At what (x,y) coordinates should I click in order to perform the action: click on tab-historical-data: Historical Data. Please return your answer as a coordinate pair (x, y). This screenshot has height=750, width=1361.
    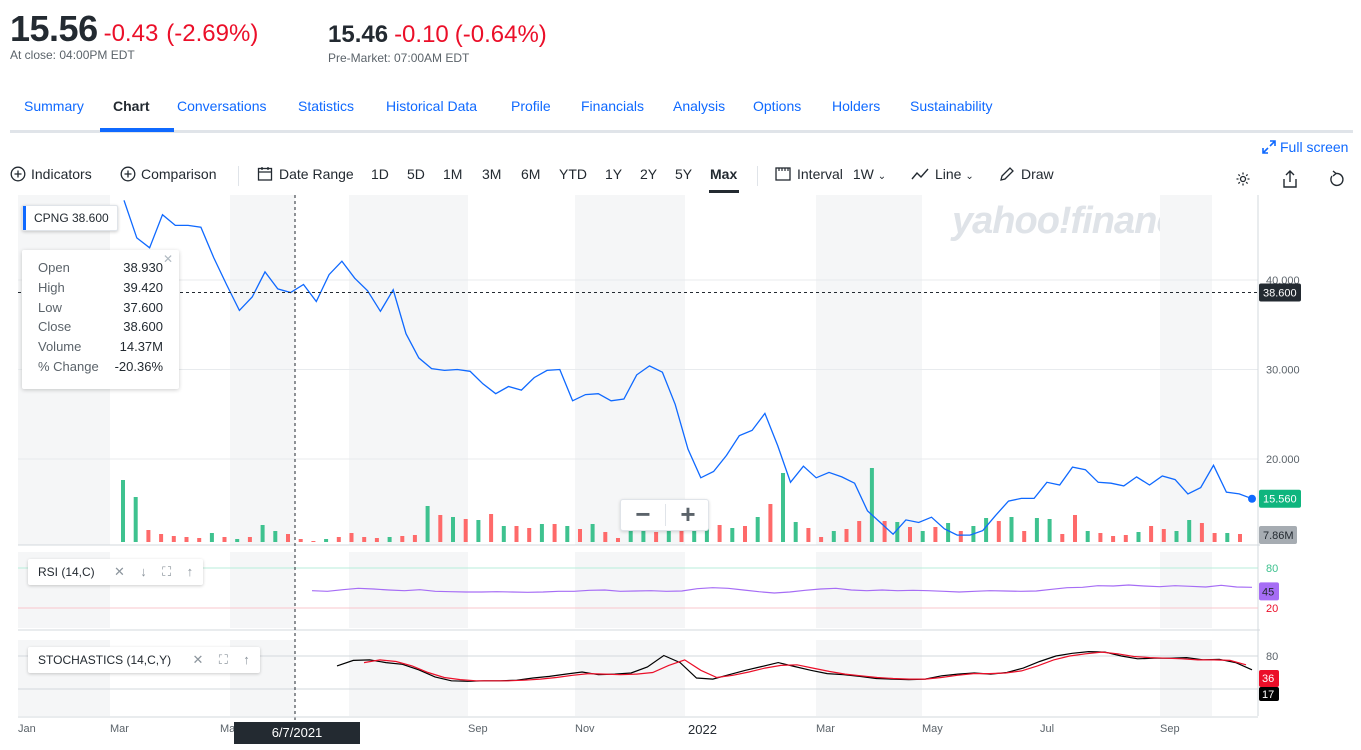
    Looking at the image, I should click on (432, 106).